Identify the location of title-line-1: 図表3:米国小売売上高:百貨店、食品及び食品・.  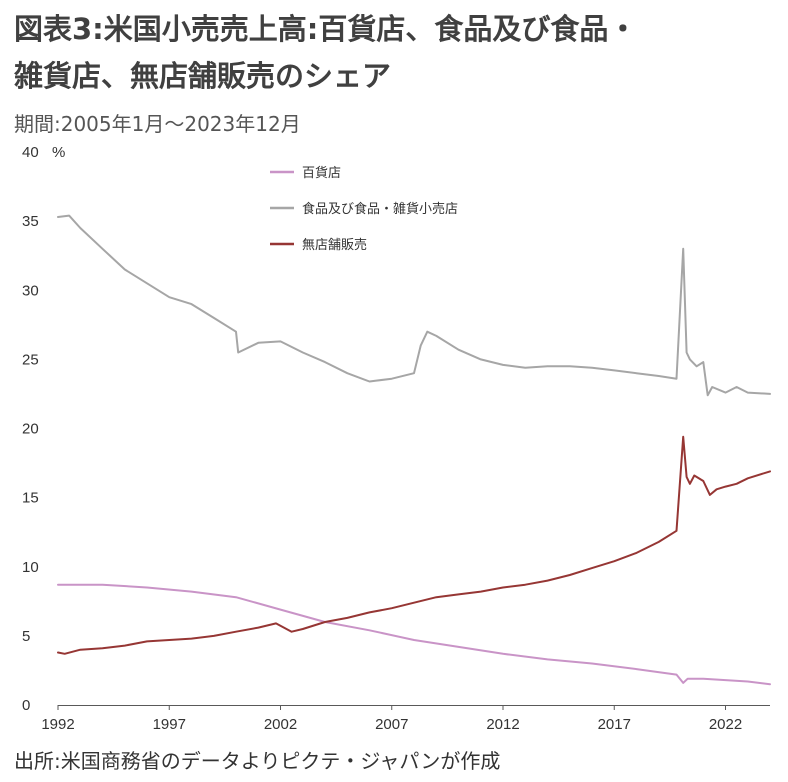
(326, 29).